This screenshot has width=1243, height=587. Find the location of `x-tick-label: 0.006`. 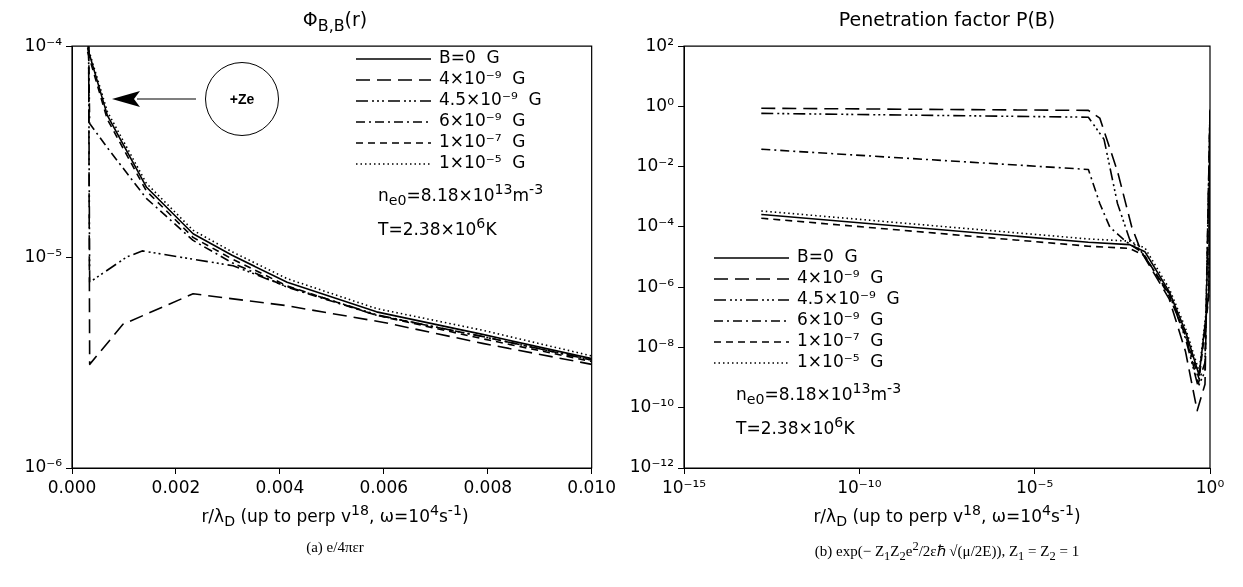

x-tick-label: 0.006 is located at coordinates (384, 486).